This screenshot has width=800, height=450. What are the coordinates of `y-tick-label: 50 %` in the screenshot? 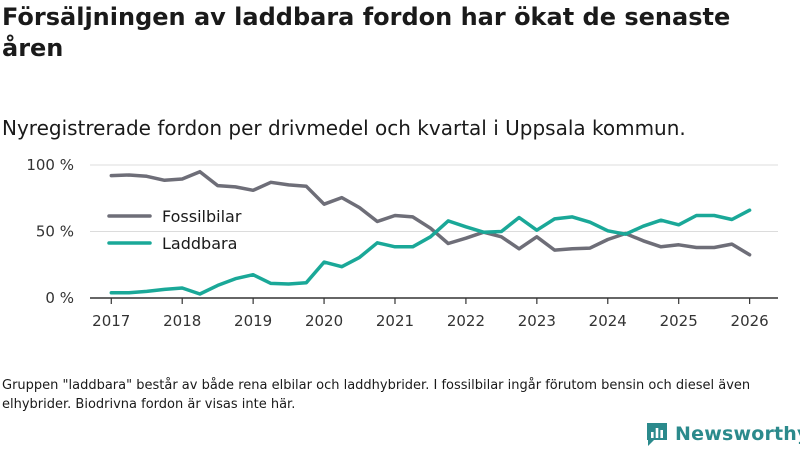 It's located at (55, 232).